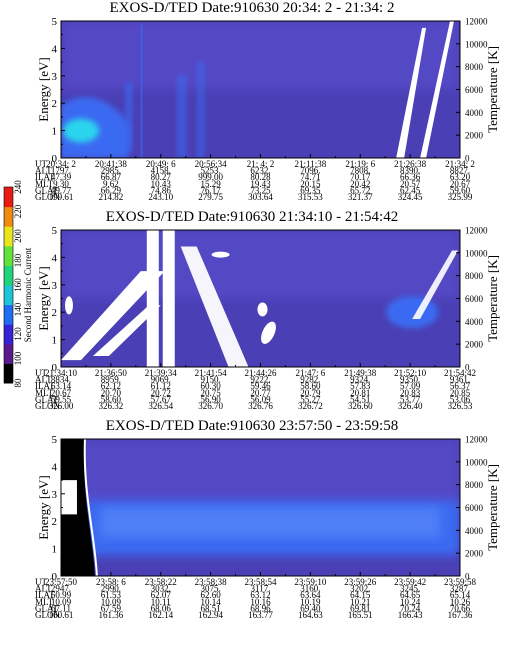 This screenshot has width=505, height=649. I want to click on feature-streak, so click(128, 117).